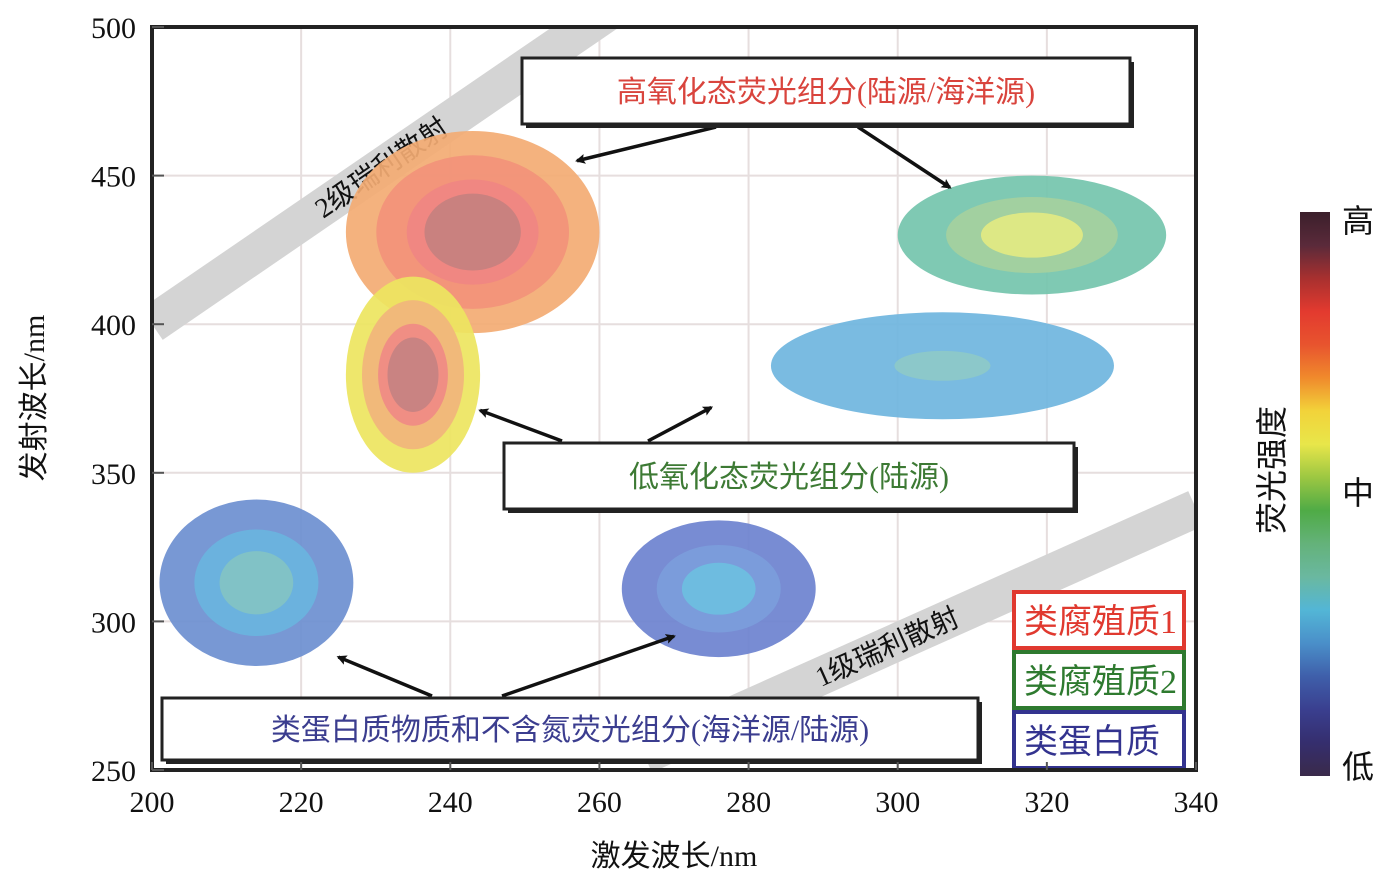 The width and height of the screenshot is (1393, 880). Describe the element at coordinates (34, 398) in the screenshot. I see `y-axis-title: 发射波长/nm` at that location.